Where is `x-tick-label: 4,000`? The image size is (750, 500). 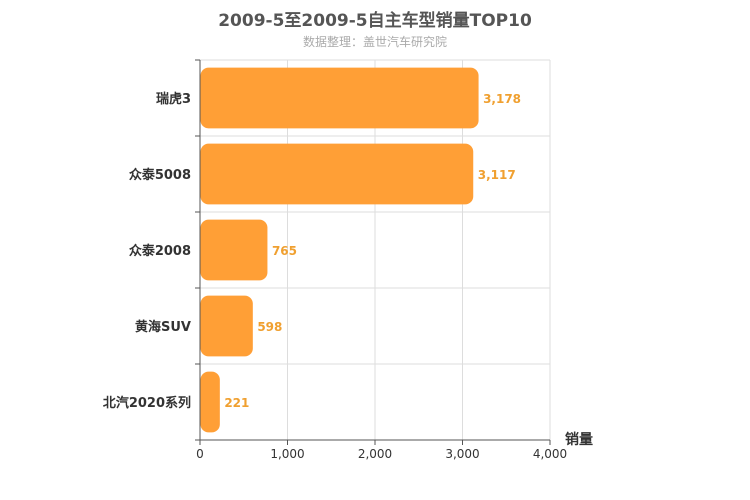
x-tick-label: 4,000 is located at coordinates (550, 454).